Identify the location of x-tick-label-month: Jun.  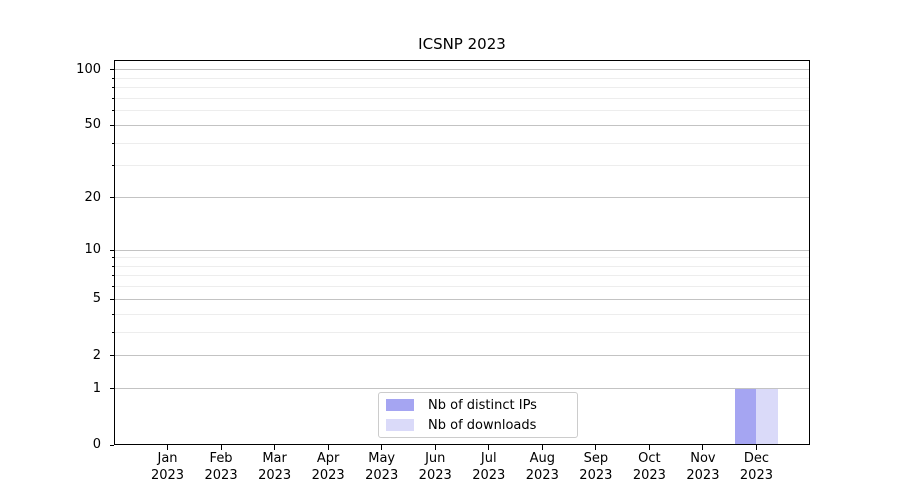
(435, 458).